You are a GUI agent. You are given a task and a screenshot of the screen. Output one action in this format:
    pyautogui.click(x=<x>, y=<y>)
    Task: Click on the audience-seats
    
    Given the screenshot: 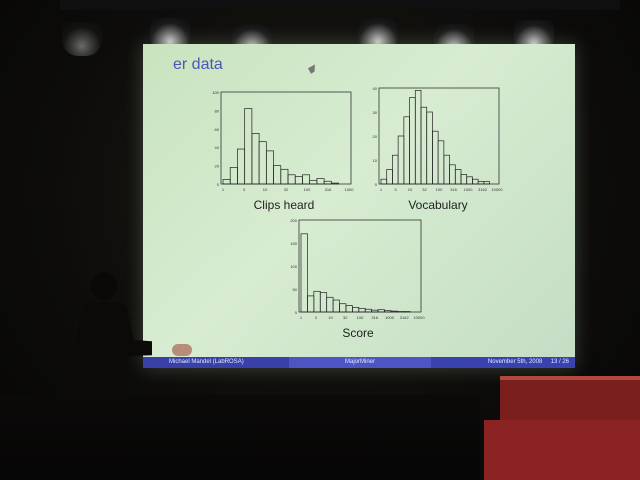 What is the action you would take?
    pyautogui.click(x=240, y=437)
    